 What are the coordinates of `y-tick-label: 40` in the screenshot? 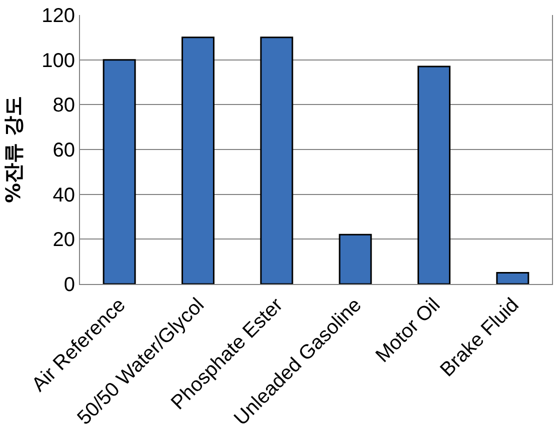 It's located at (63, 195).